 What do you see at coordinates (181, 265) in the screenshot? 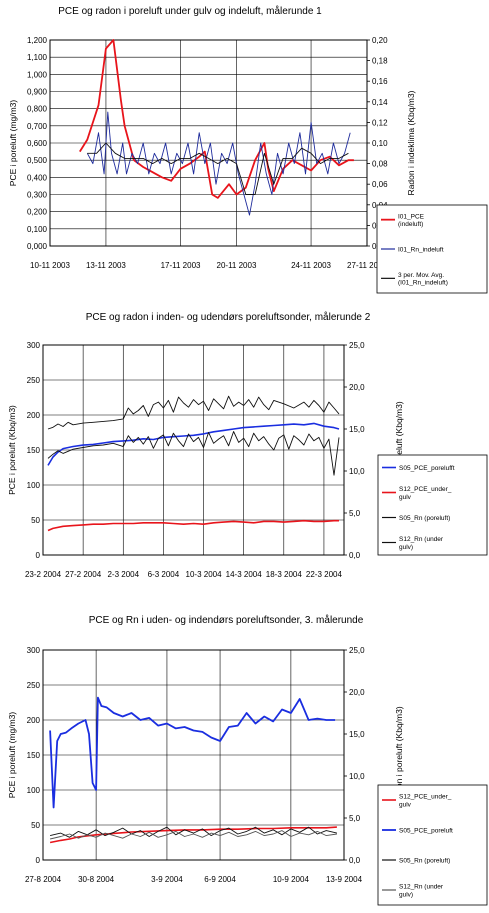
I see `x-tick-label: 17-11 2003` at bounding box center [181, 265].